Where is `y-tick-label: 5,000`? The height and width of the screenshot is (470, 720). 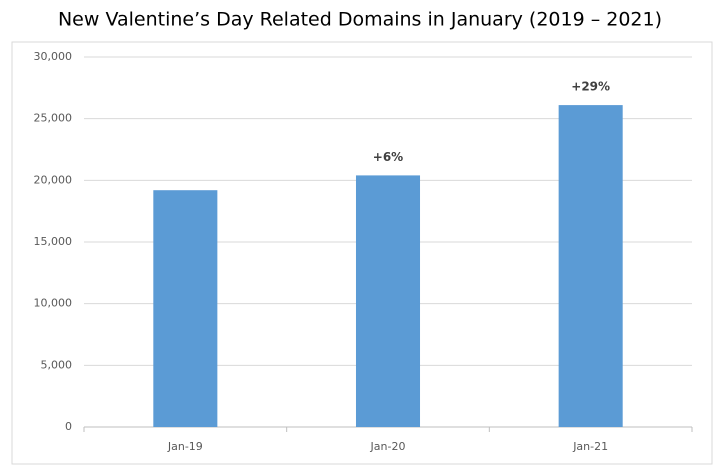 y-tick-label: 5,000 is located at coordinates (57, 364).